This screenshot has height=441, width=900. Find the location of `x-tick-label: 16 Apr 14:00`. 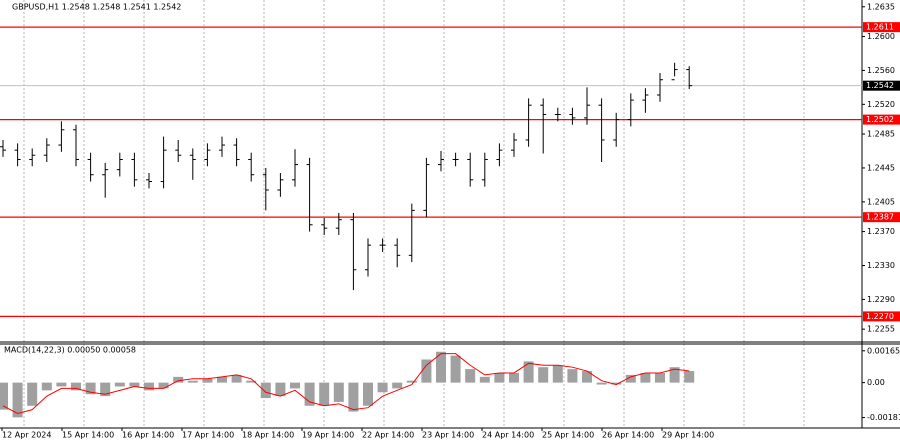

x-tick-label: 16 Apr 14:00 is located at coordinates (148, 435).